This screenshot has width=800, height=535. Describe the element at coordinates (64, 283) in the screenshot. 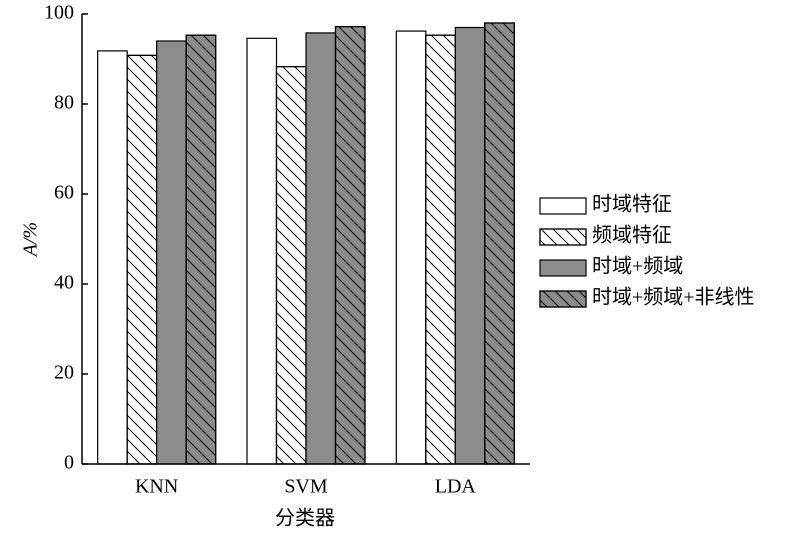

I see `y-tick-label: 40` at that location.